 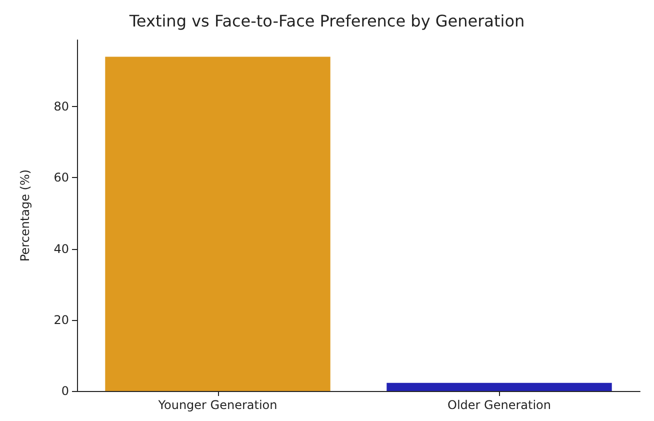 What do you see at coordinates (65, 391) in the screenshot?
I see `y-tick-label: 0` at bounding box center [65, 391].